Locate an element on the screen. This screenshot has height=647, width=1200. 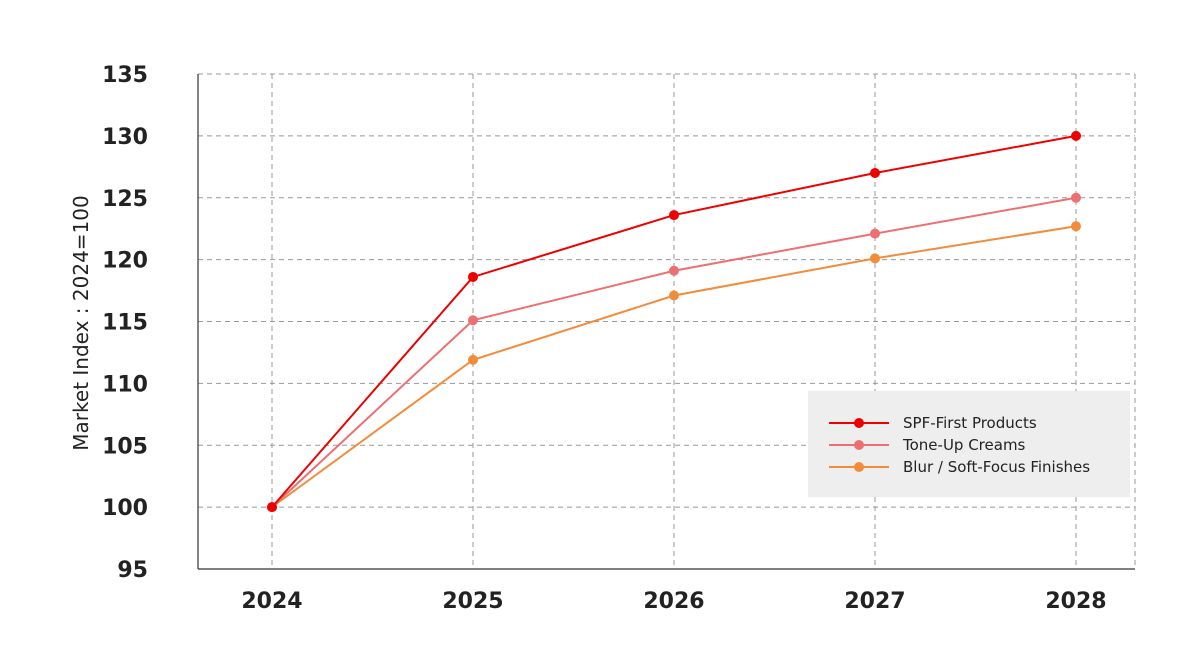
y-tick-label: 105 is located at coordinates (125, 446).